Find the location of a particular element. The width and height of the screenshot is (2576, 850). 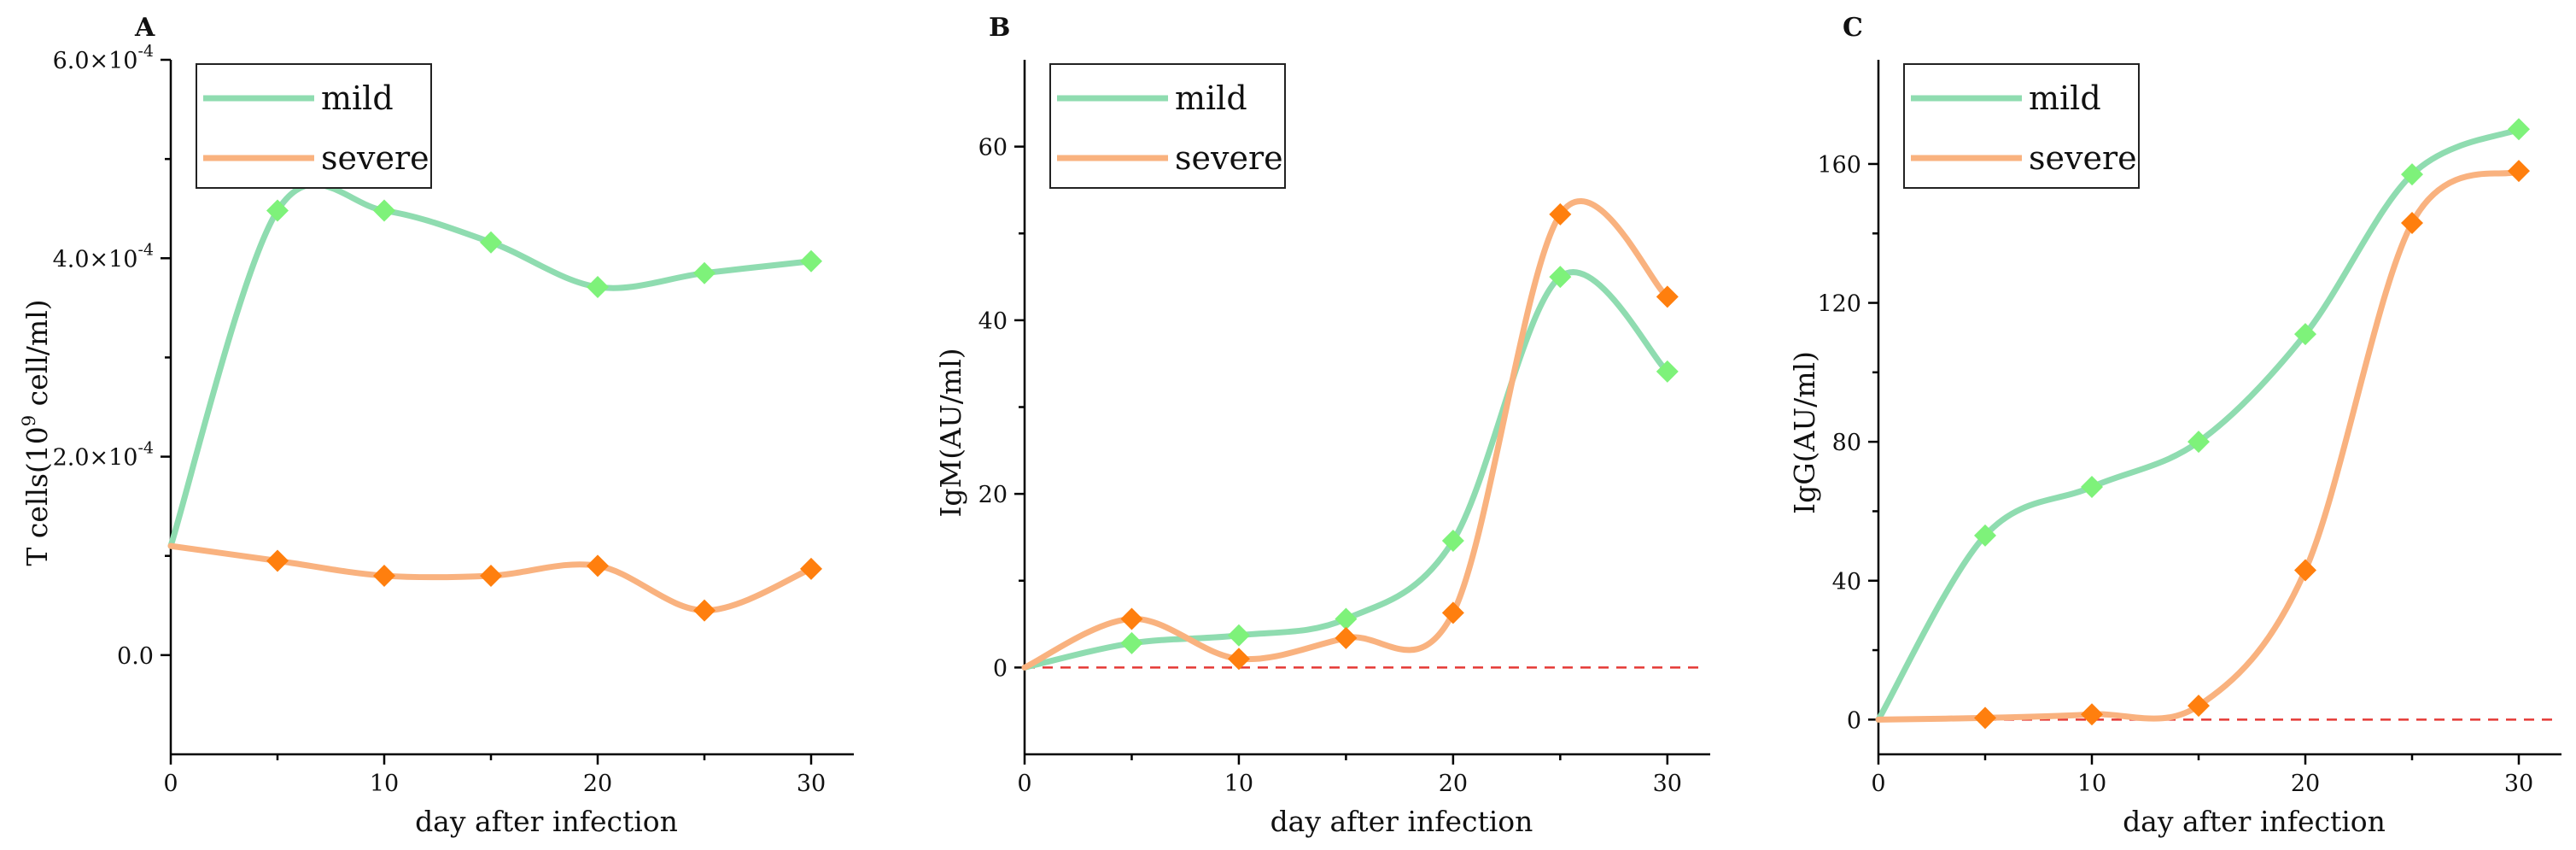

y-tick-label: 60 is located at coordinates (993, 148).